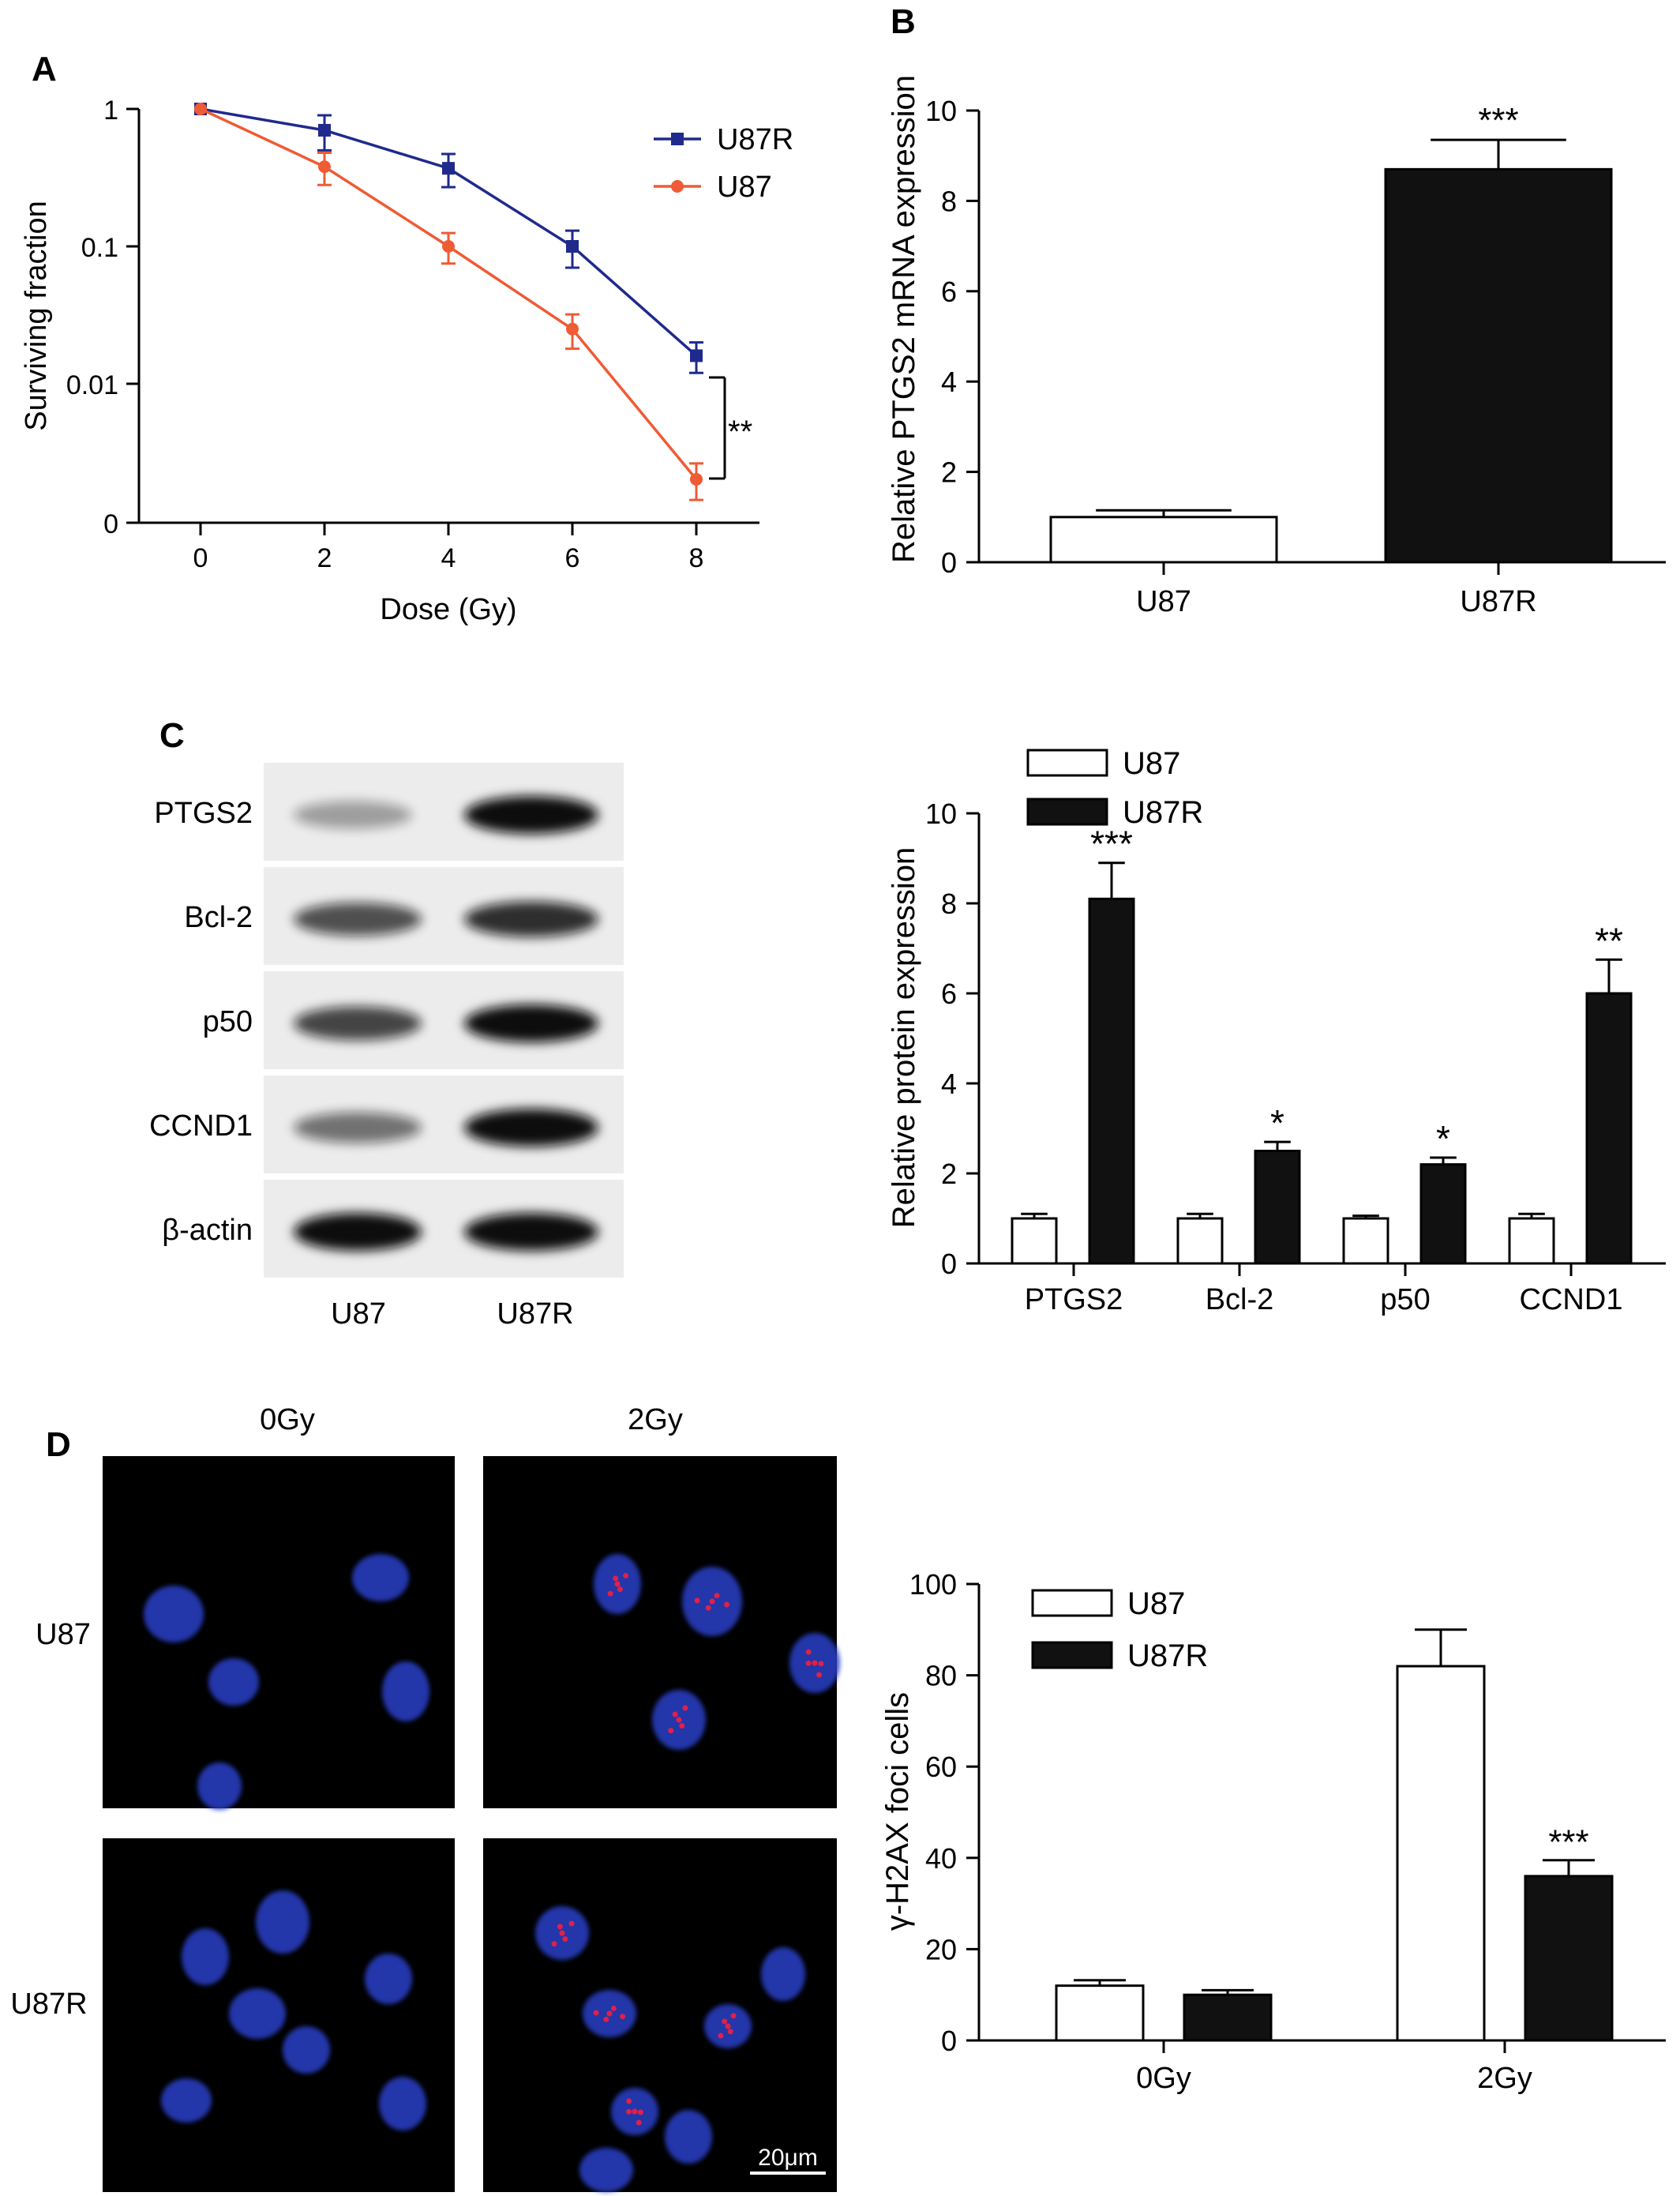  Describe the element at coordinates (1568, 1842) in the screenshot. I see `d-significance: ***` at that location.